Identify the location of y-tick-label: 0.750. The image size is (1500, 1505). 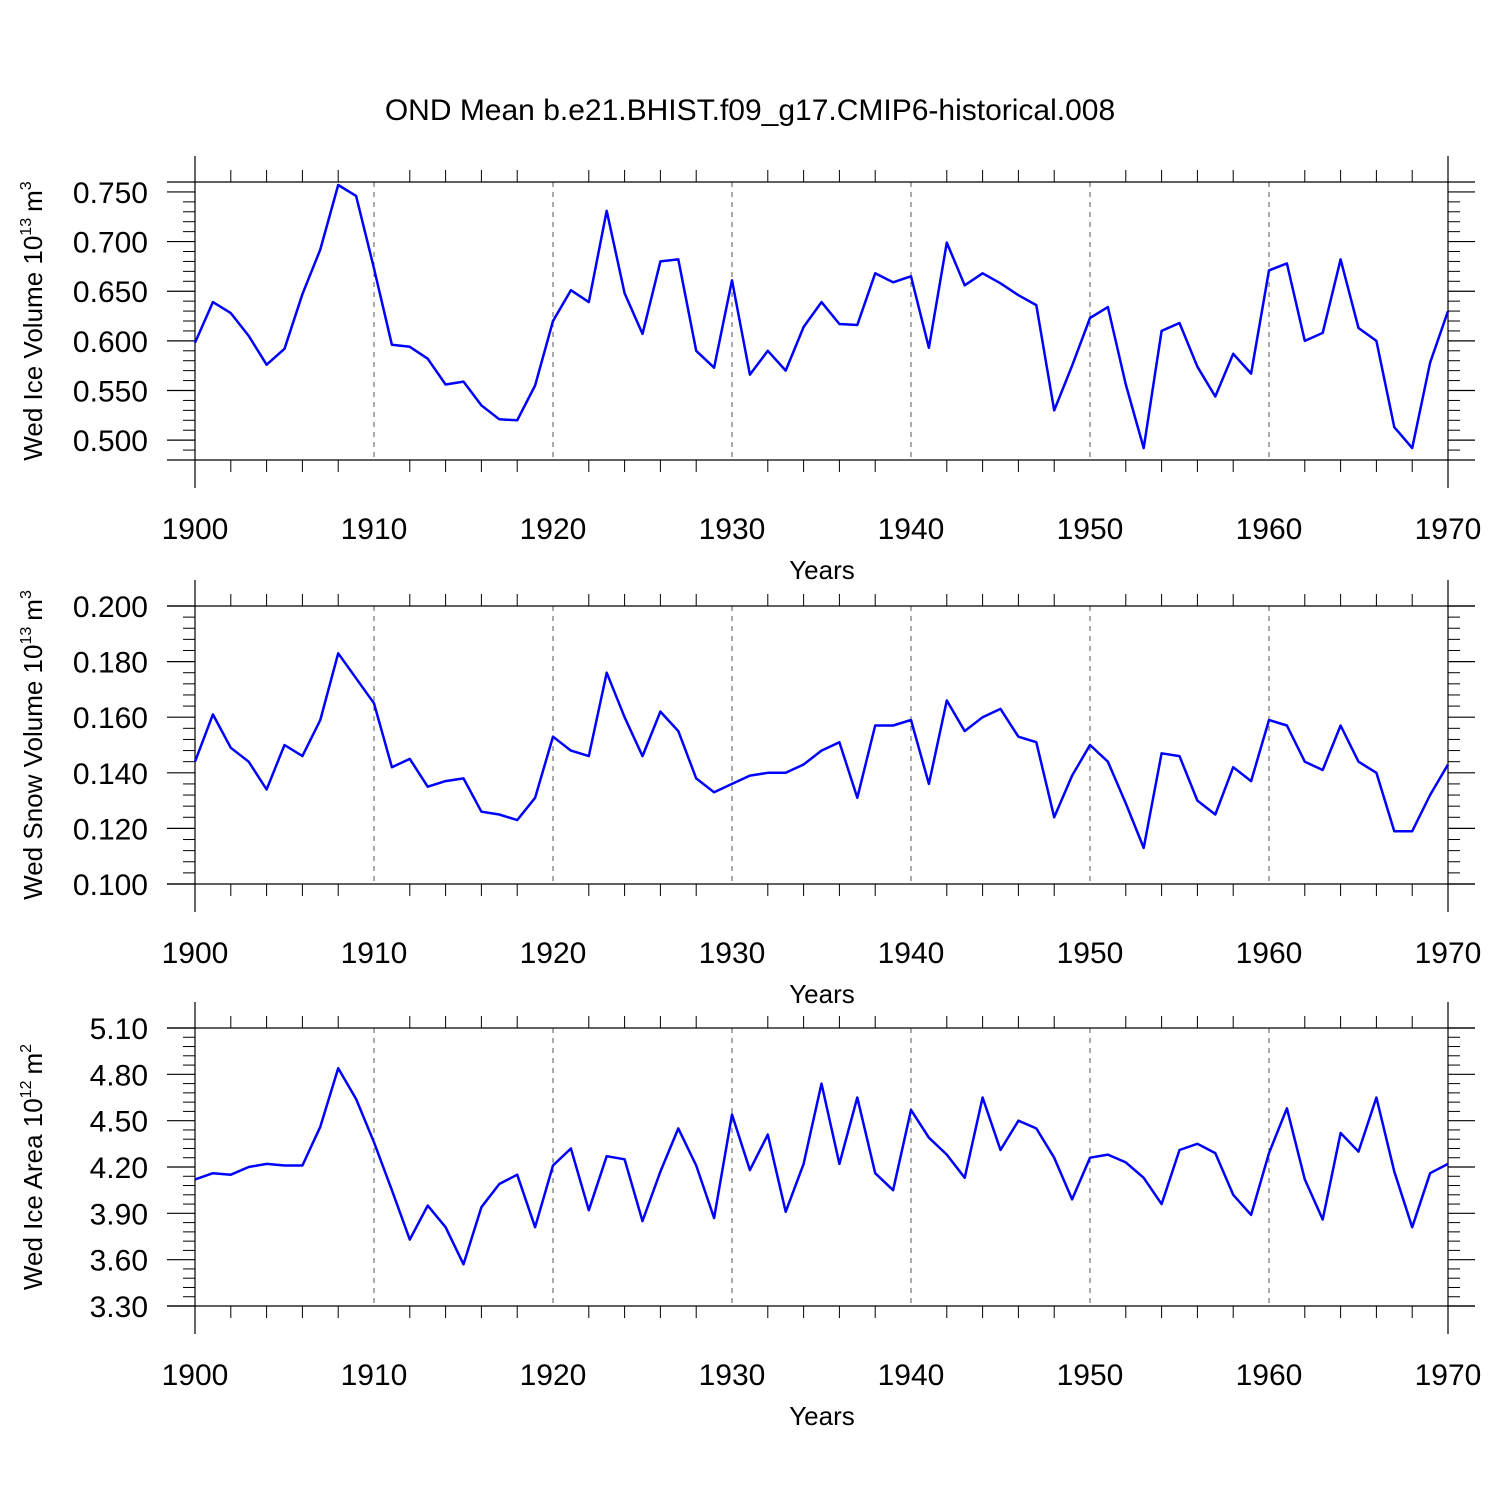
(110, 193).